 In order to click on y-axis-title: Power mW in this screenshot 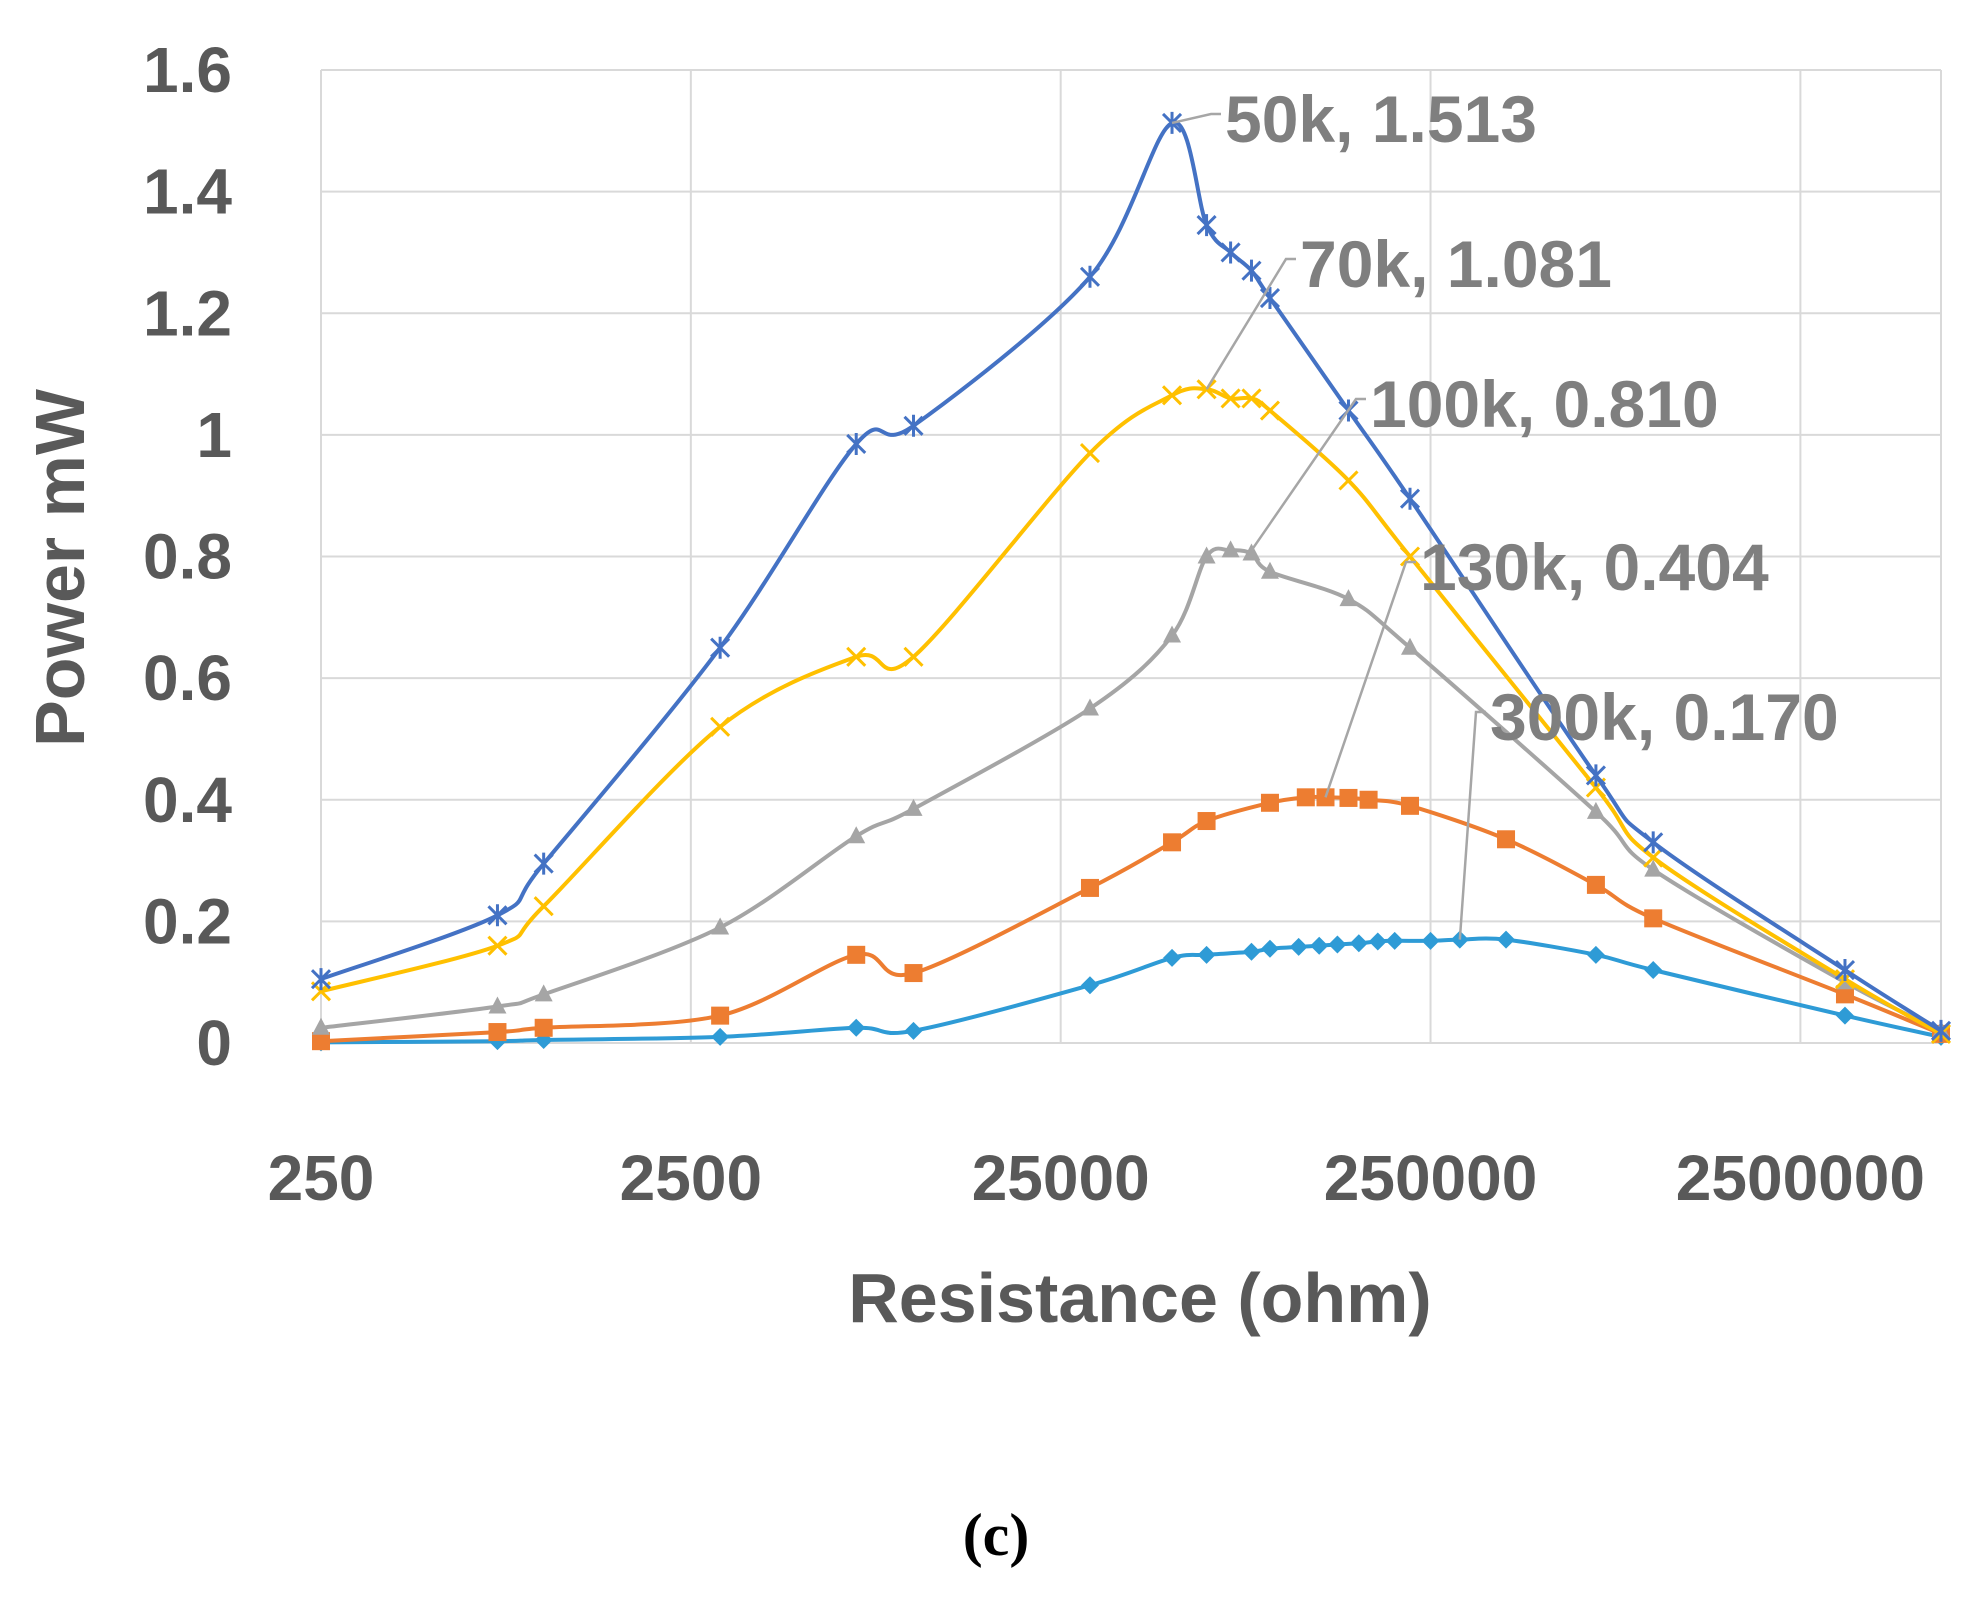, I will do `click(60, 568)`.